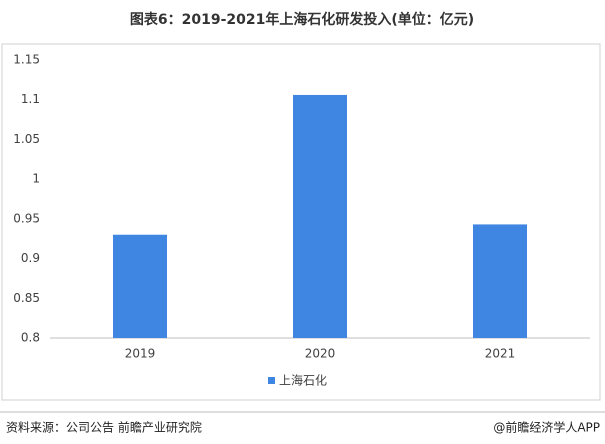  I want to click on y-tick-label: 1.15, so click(26, 60).